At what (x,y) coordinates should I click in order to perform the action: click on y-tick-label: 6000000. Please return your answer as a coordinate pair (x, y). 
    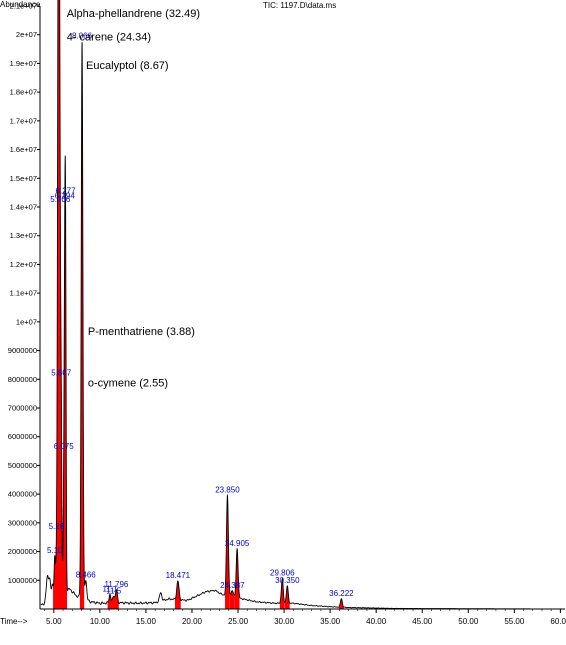
    Looking at the image, I should click on (22, 436).